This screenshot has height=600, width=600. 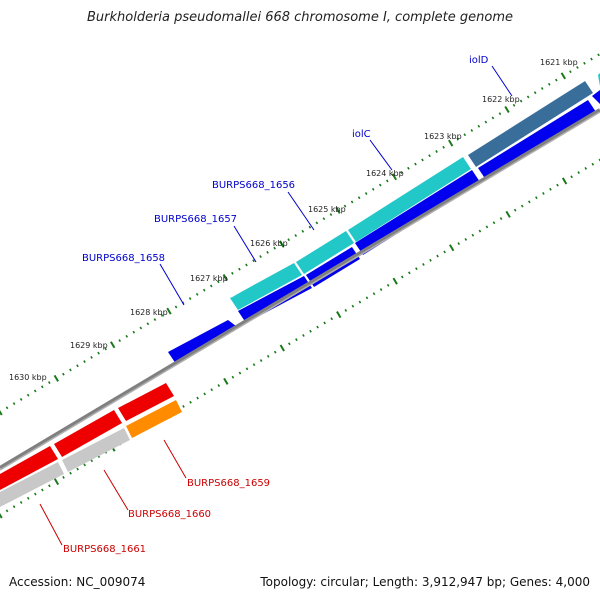 I want to click on accession-text: Accession: NC_009074, so click(x=77, y=582).